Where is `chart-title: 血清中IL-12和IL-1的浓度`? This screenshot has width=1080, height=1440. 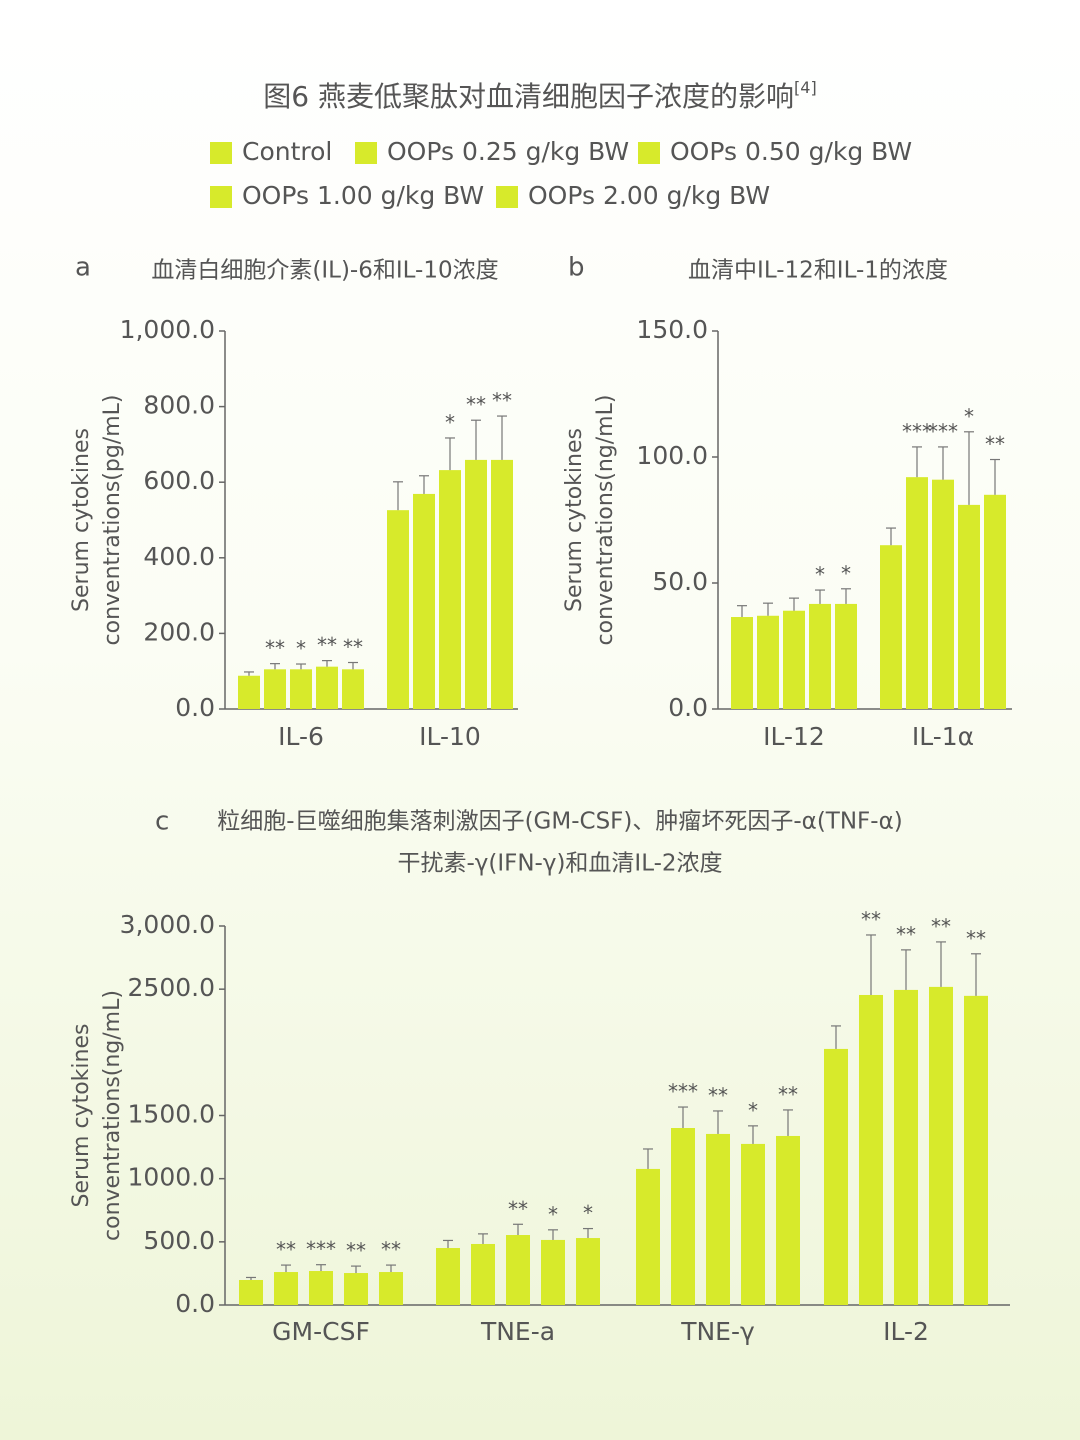 chart-title: 血清中IL-12和IL-1的浓度 is located at coordinates (818, 271).